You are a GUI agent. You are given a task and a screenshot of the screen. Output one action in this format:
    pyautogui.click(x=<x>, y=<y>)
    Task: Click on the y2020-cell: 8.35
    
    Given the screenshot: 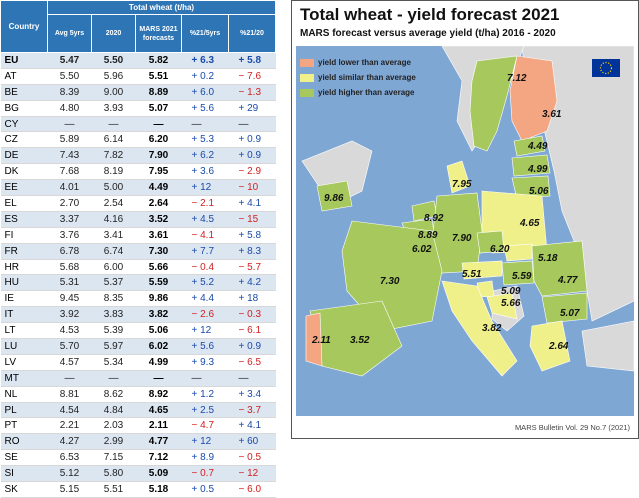 What is the action you would take?
    pyautogui.click(x=113, y=299)
    